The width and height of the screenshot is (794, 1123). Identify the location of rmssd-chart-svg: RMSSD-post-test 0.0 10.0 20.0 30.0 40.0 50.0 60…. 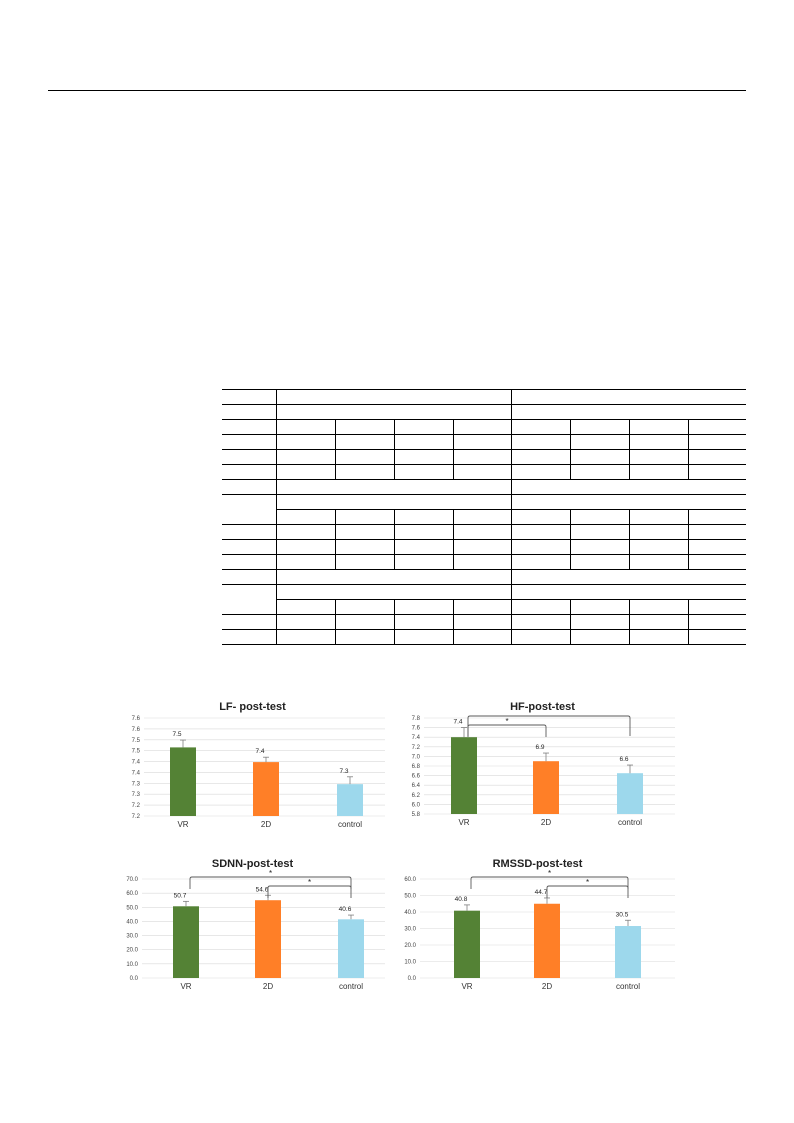
(539, 924).